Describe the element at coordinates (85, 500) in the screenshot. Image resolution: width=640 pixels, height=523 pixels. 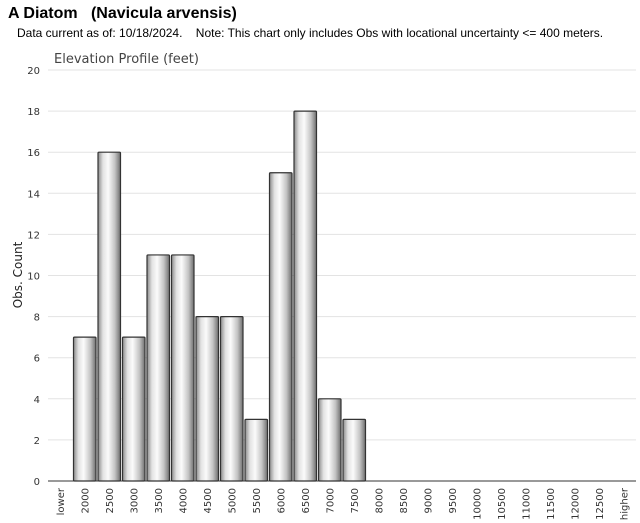
I see `x-tick-label: 2000` at that location.